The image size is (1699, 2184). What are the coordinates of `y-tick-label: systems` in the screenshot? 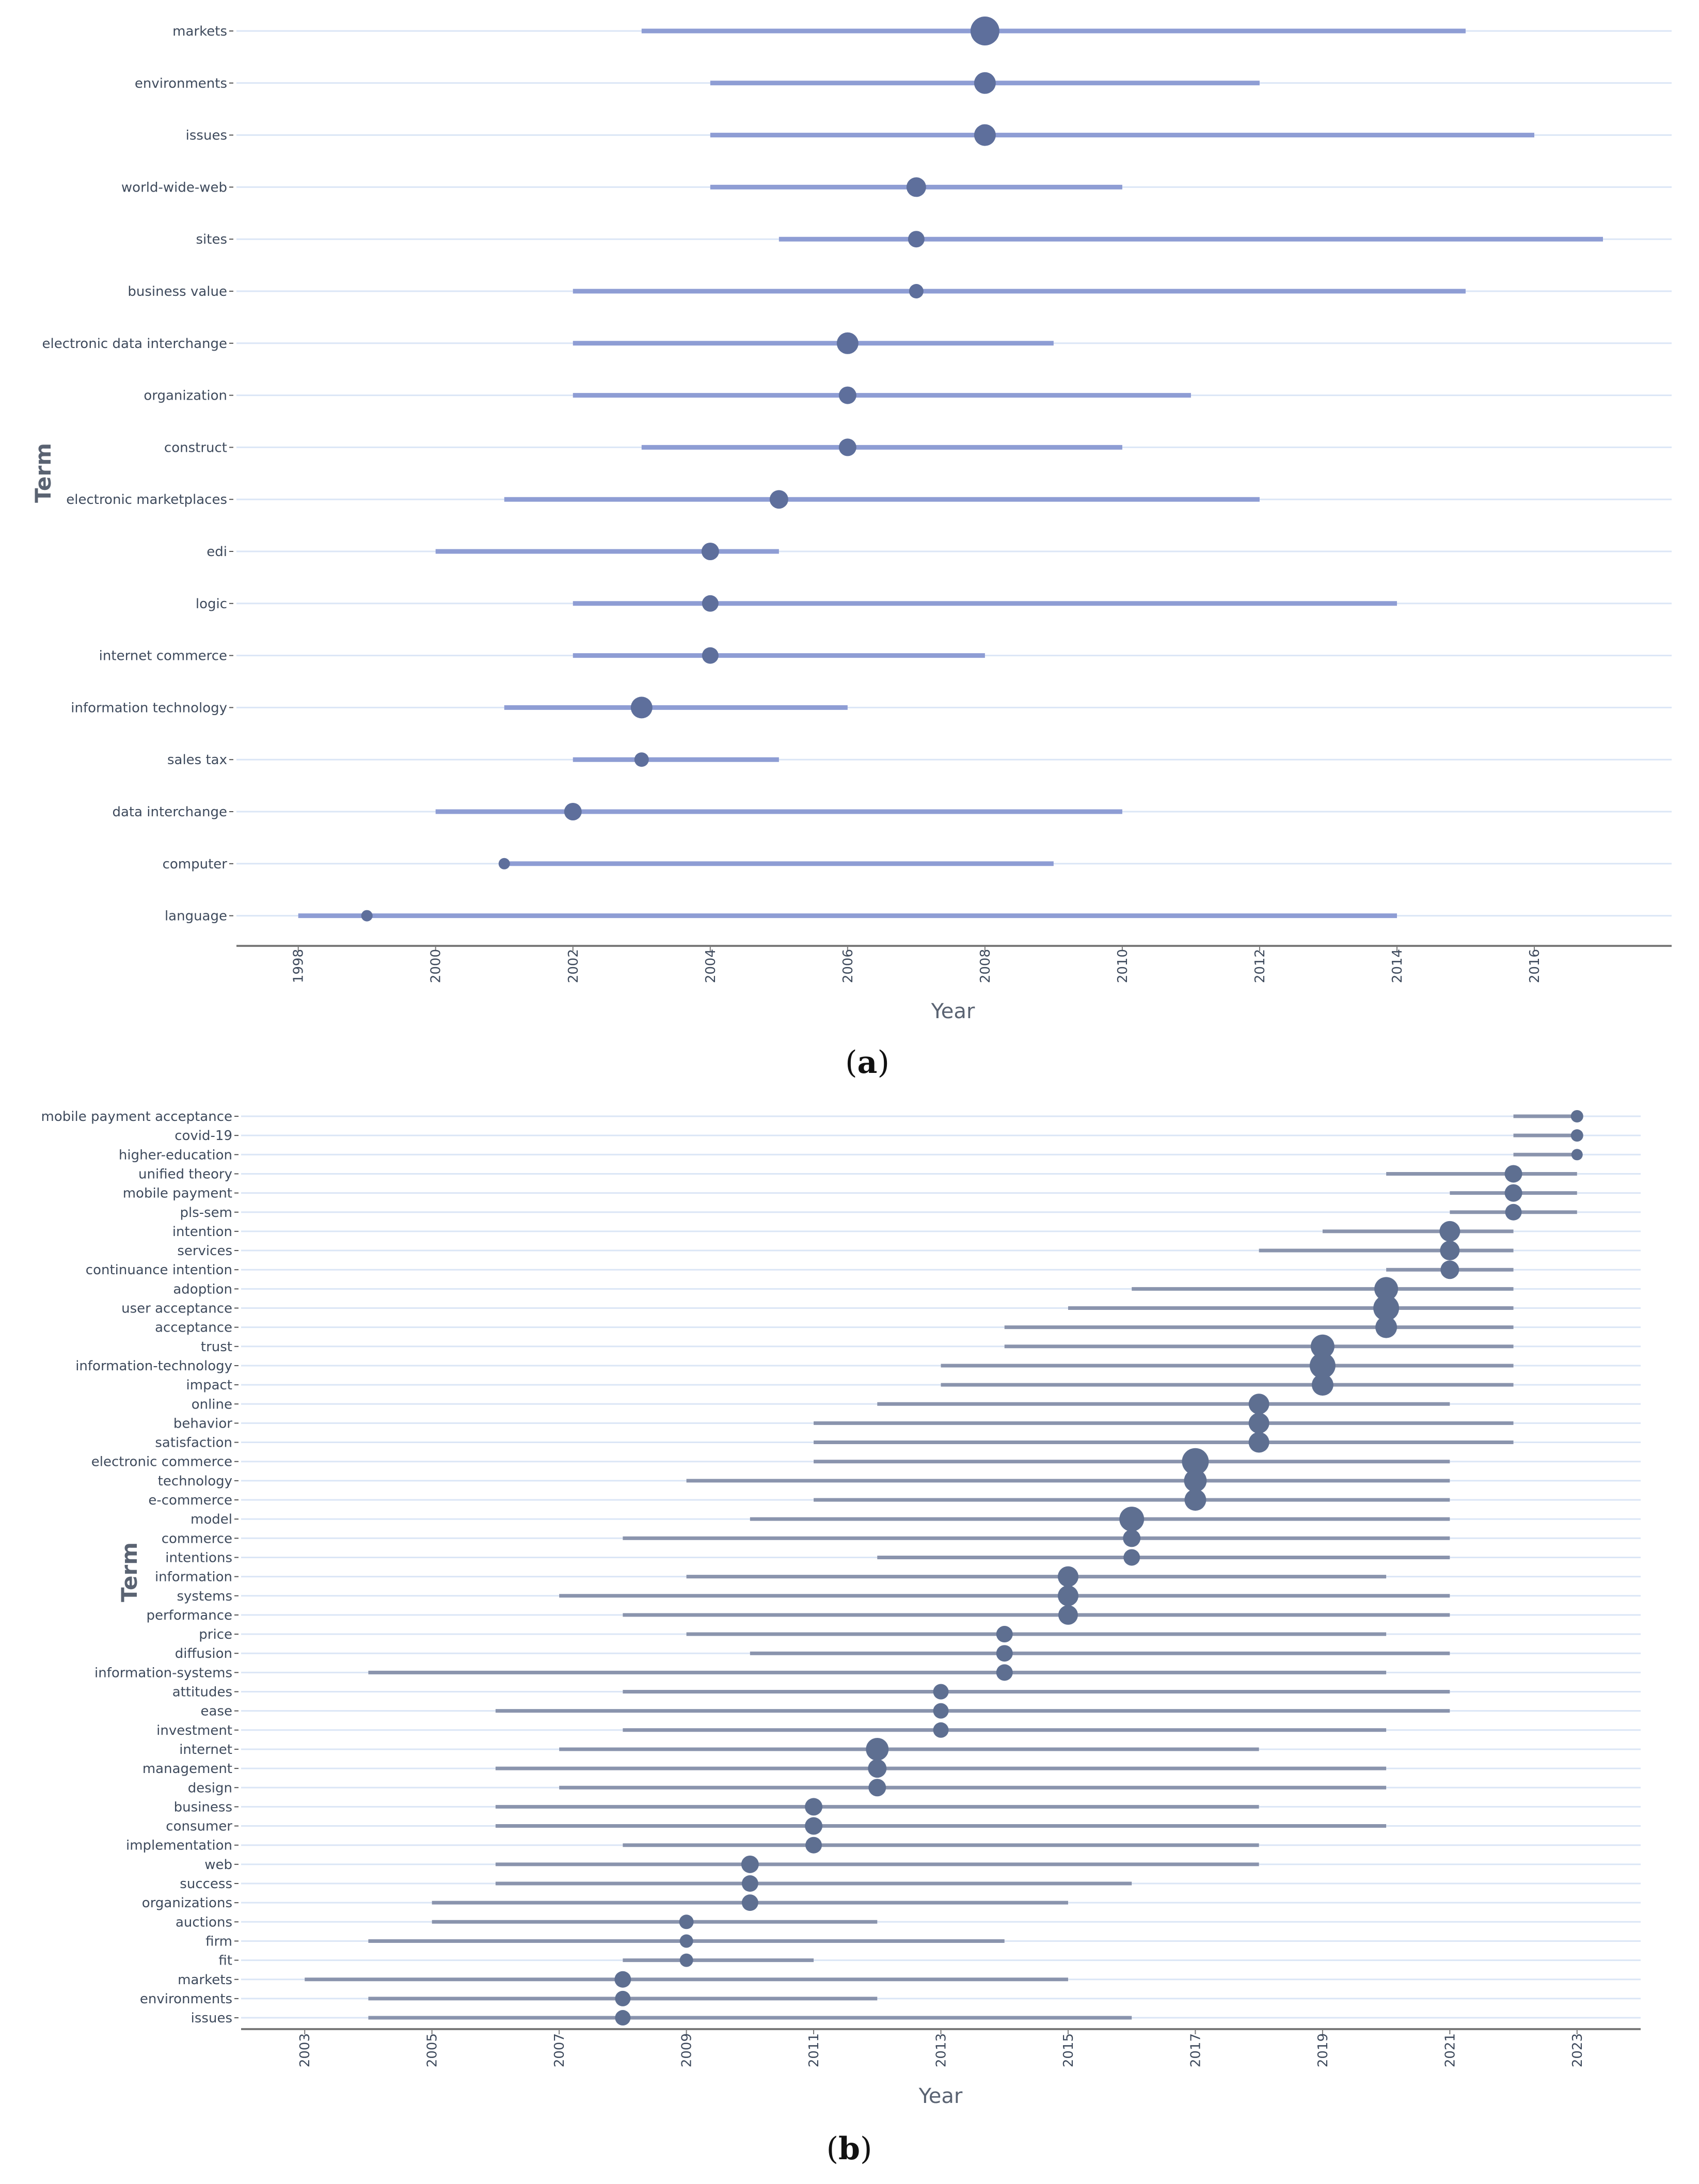 It's located at (204, 1596).